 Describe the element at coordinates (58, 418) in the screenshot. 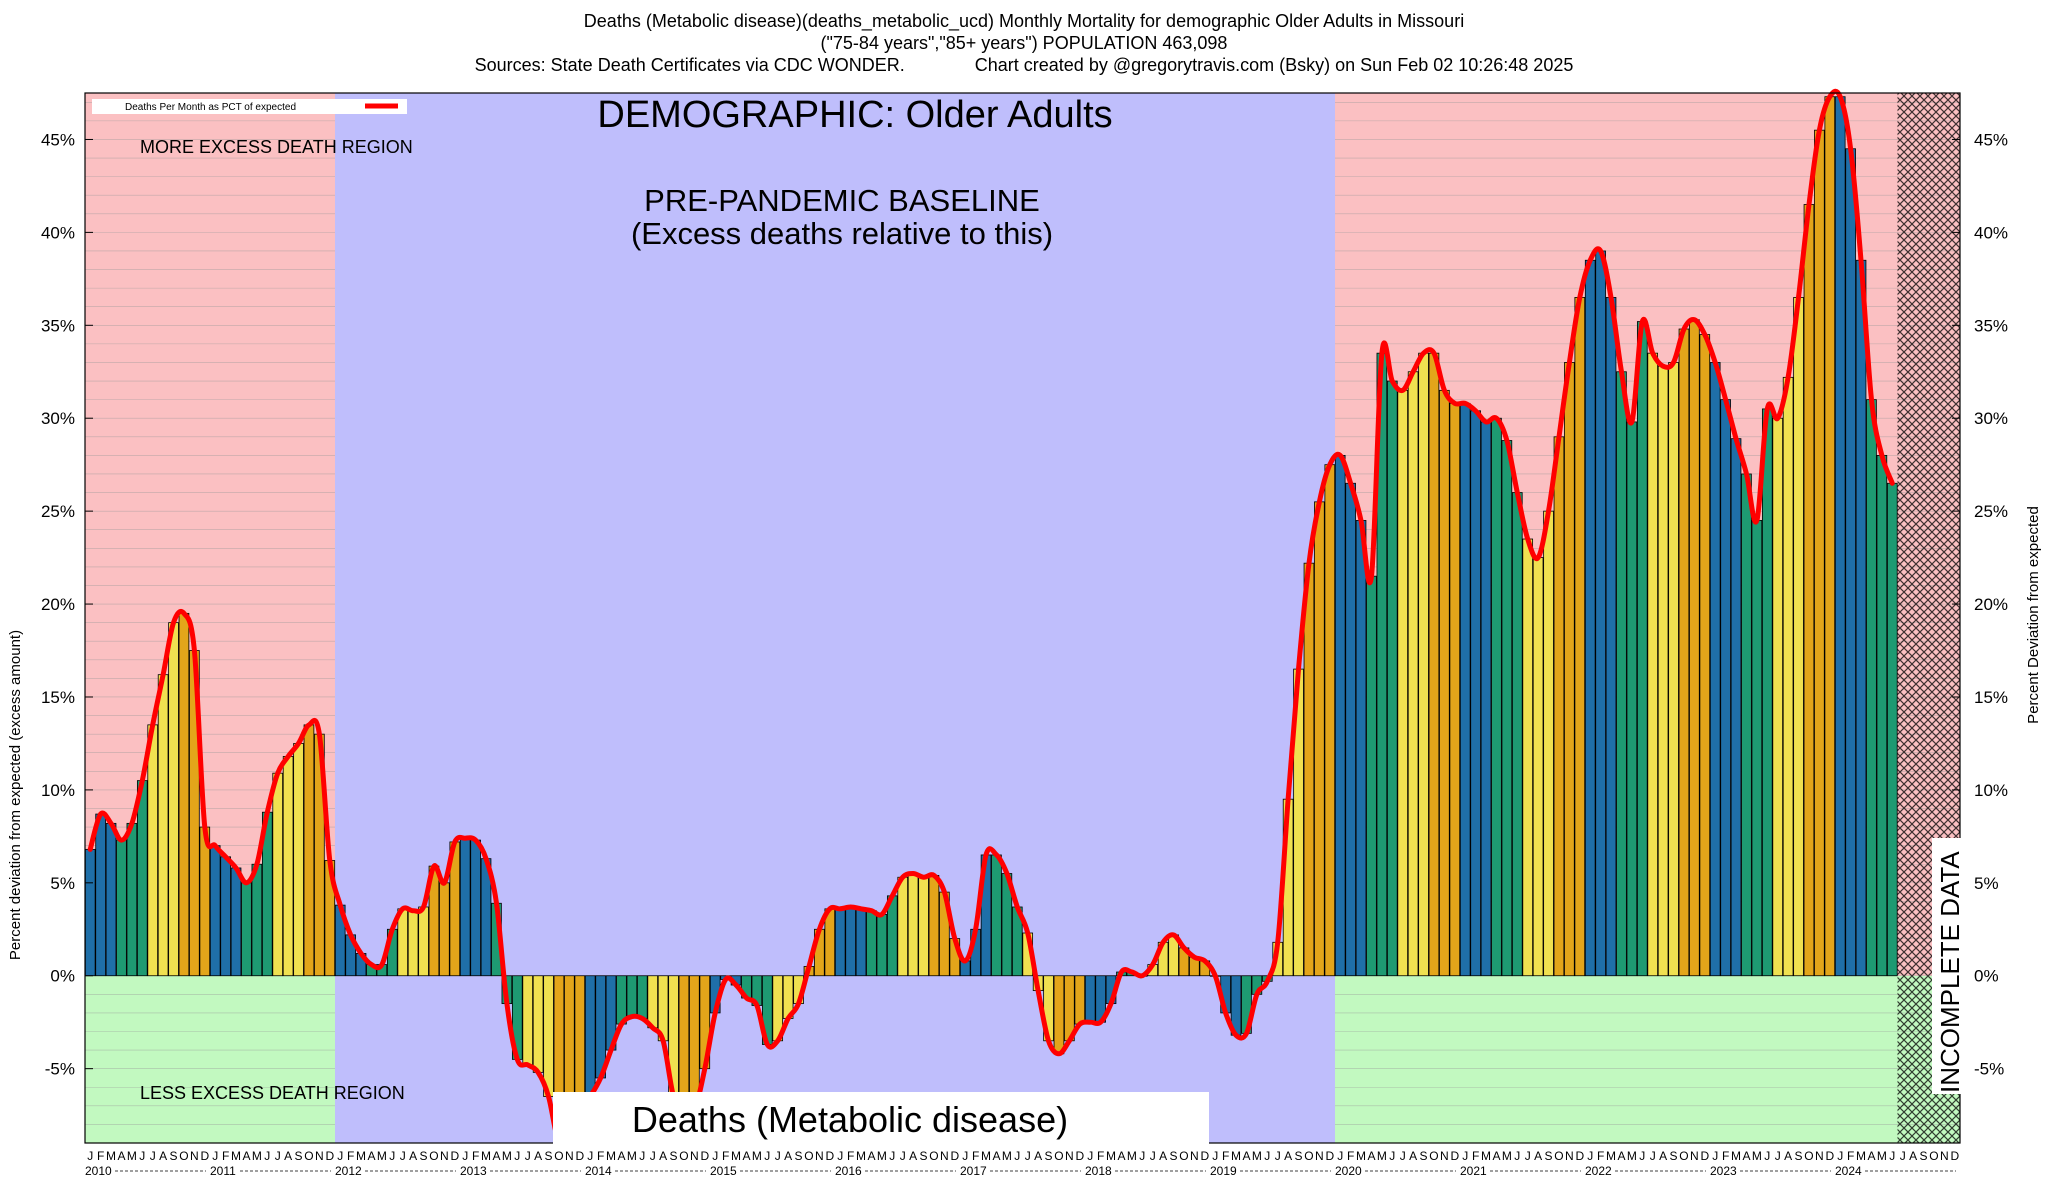

I see `y-tick-label-left: 30%` at that location.